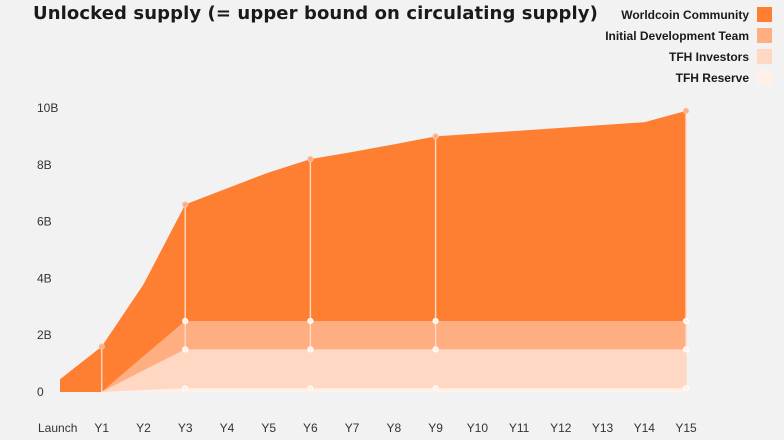 This screenshot has width=784, height=440. I want to click on y-tick-label: 0, so click(40, 392).